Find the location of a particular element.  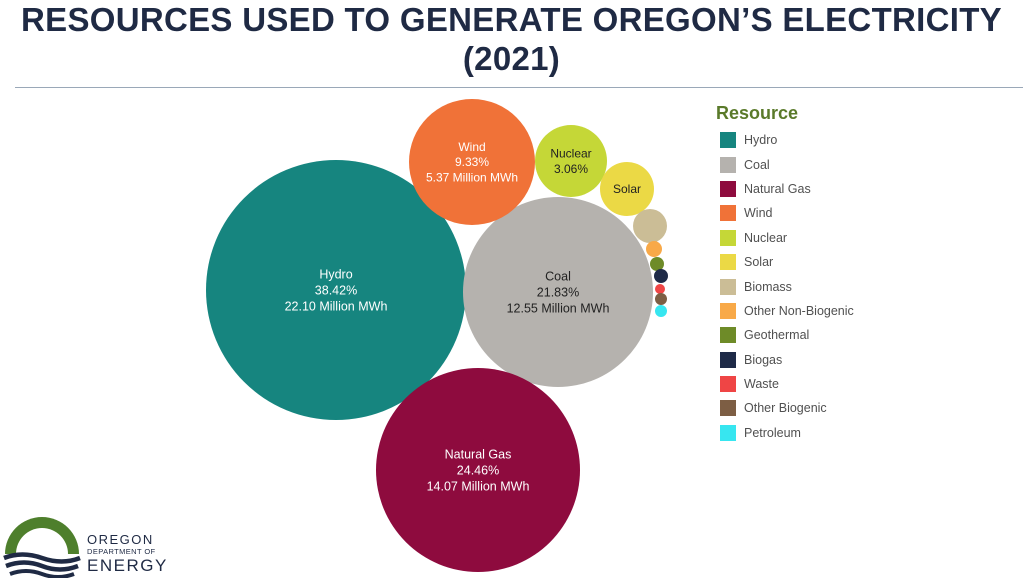

bubble-label-wind-3: 5.37 Million MWh is located at coordinates (472, 178).